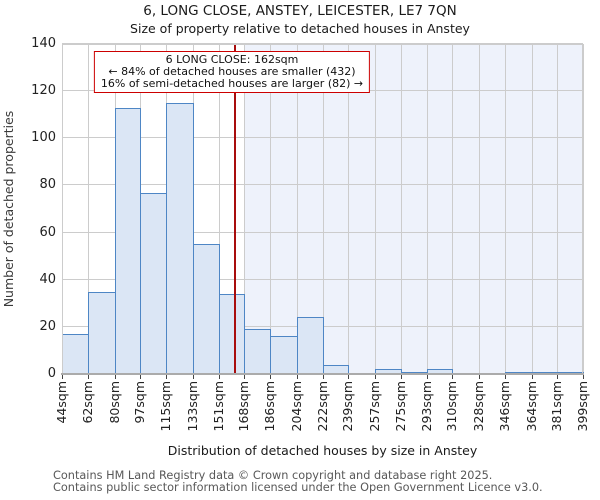 This screenshot has height=500, width=600. What do you see at coordinates (478, 406) in the screenshot?
I see `x-tick-label: 328sqm` at bounding box center [478, 406].